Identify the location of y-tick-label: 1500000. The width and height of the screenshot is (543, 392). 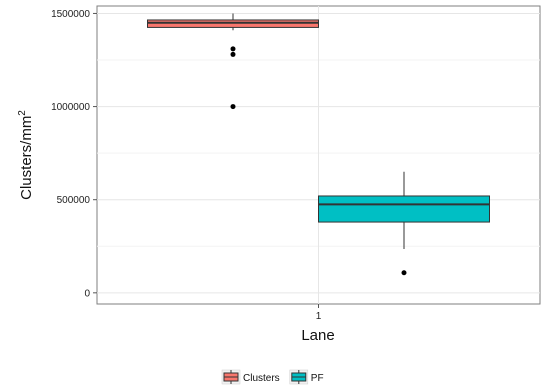
(70, 14).